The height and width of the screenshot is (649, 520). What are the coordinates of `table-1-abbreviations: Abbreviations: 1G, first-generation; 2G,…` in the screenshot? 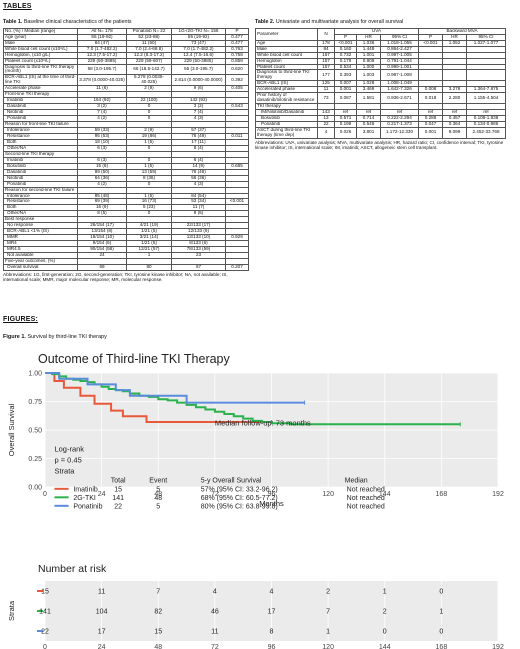 It's located at (115, 277).